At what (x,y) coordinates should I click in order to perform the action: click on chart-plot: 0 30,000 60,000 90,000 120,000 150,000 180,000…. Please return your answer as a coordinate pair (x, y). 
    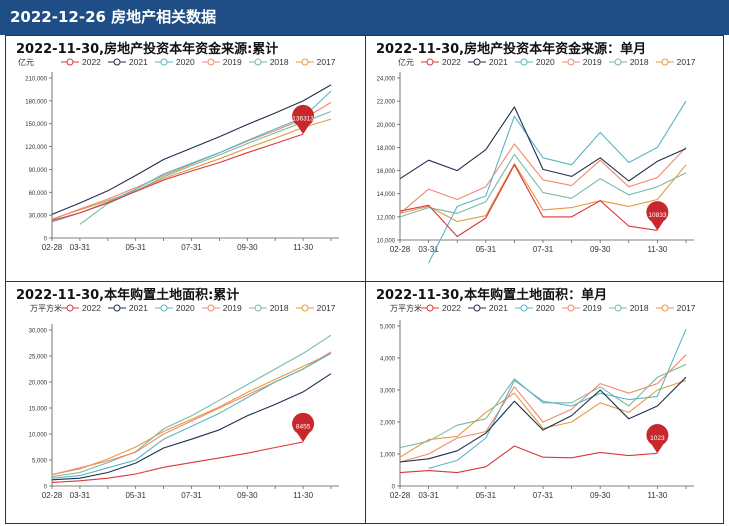
    Looking at the image, I should click on (182, 162).